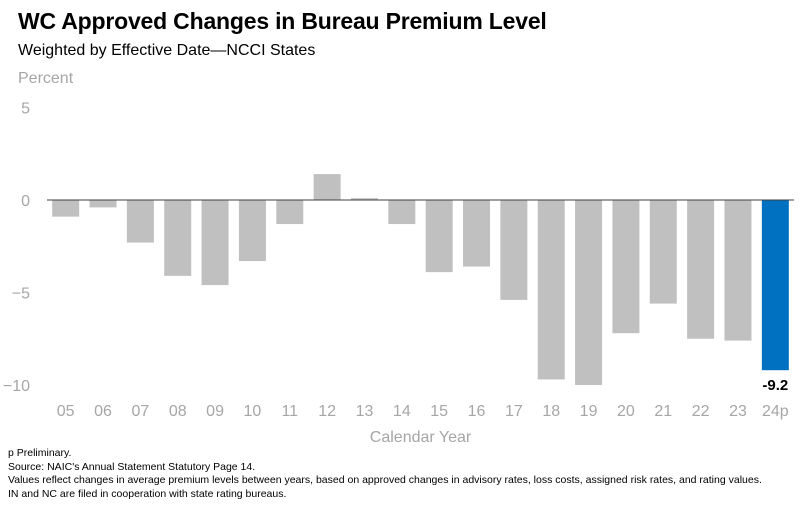 The image size is (800, 508). I want to click on y-tick-label: −10, so click(16, 386).